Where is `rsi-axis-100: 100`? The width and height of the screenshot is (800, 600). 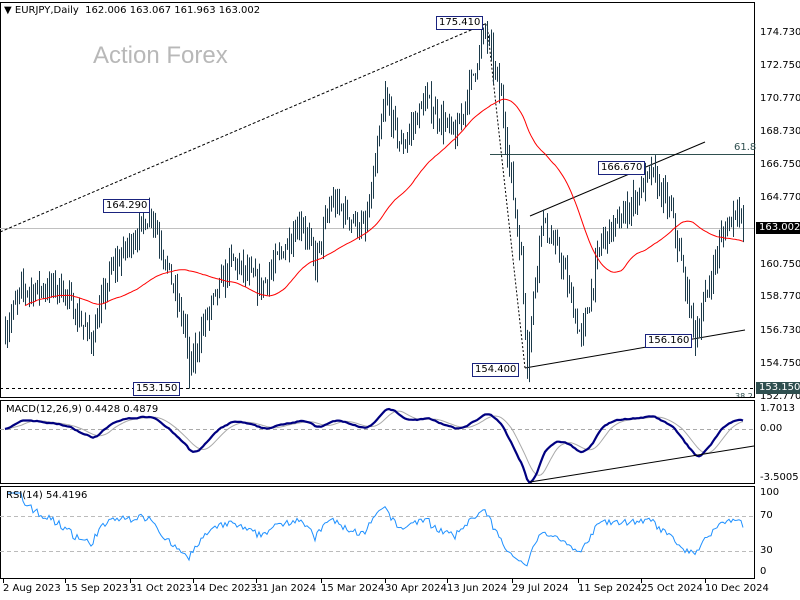
rsi-axis-100: 100 is located at coordinates (770, 492).